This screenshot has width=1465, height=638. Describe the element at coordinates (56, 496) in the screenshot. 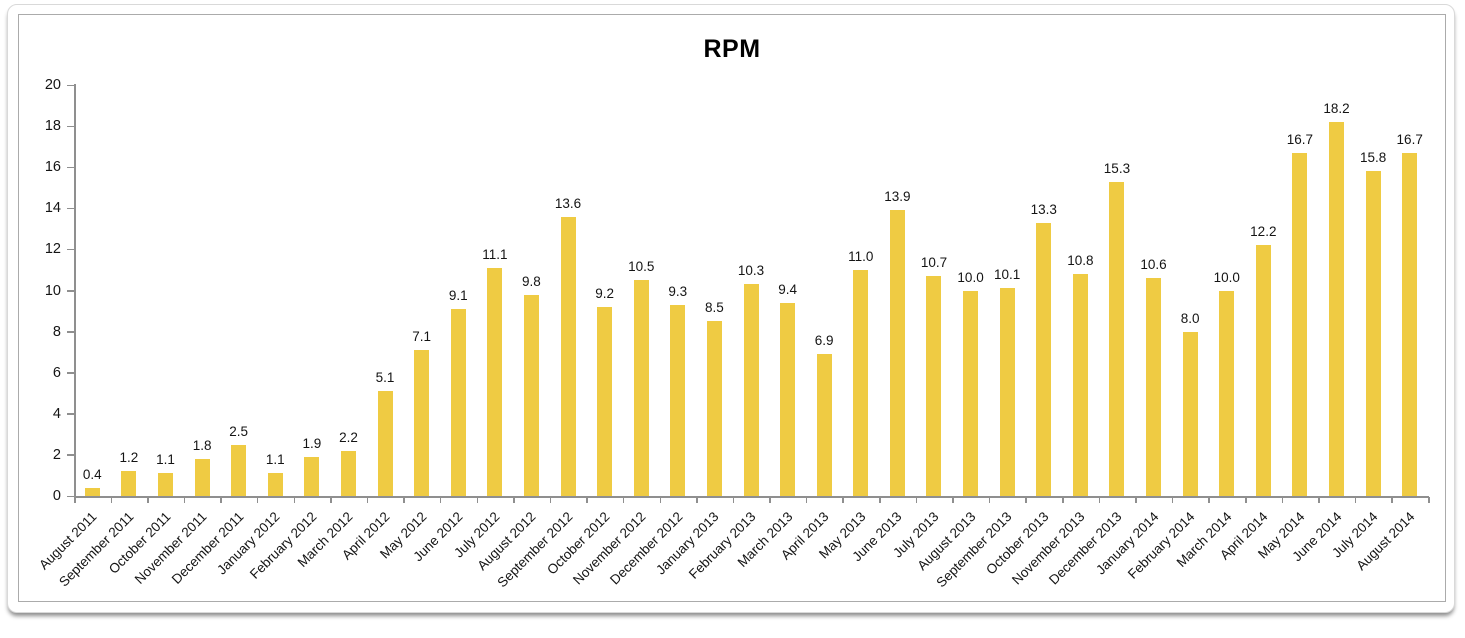

I see `y-axis-label: 0` at that location.